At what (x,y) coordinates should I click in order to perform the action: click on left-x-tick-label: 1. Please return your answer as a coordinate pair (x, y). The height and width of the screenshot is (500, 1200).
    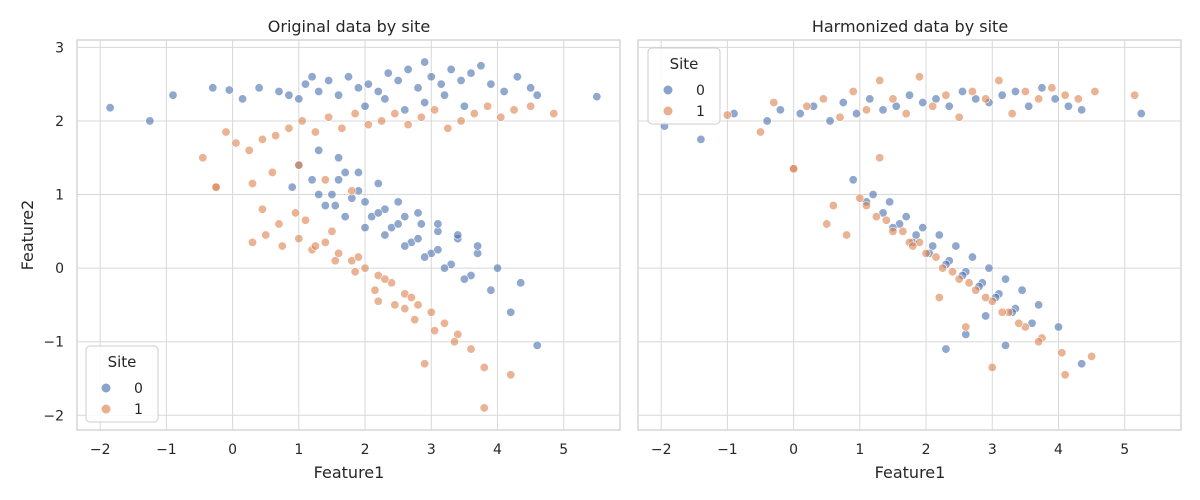
    Looking at the image, I should click on (298, 450).